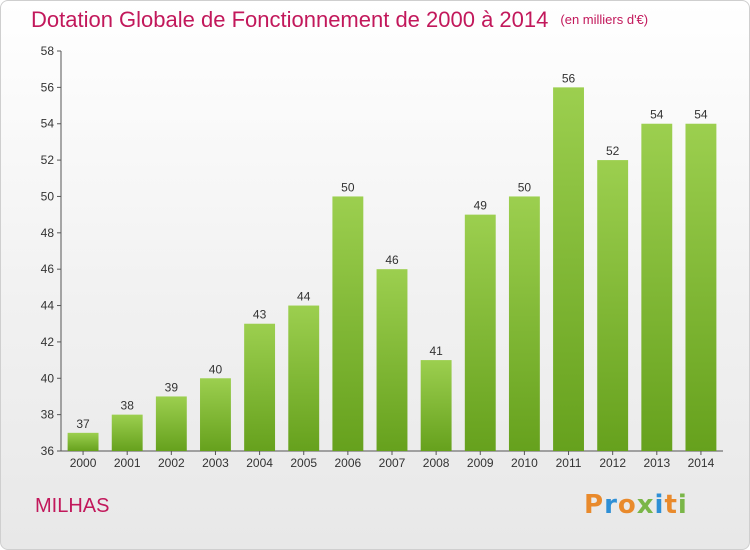  Describe the element at coordinates (72, 506) in the screenshot. I see `commune-name: MILHAS` at that location.